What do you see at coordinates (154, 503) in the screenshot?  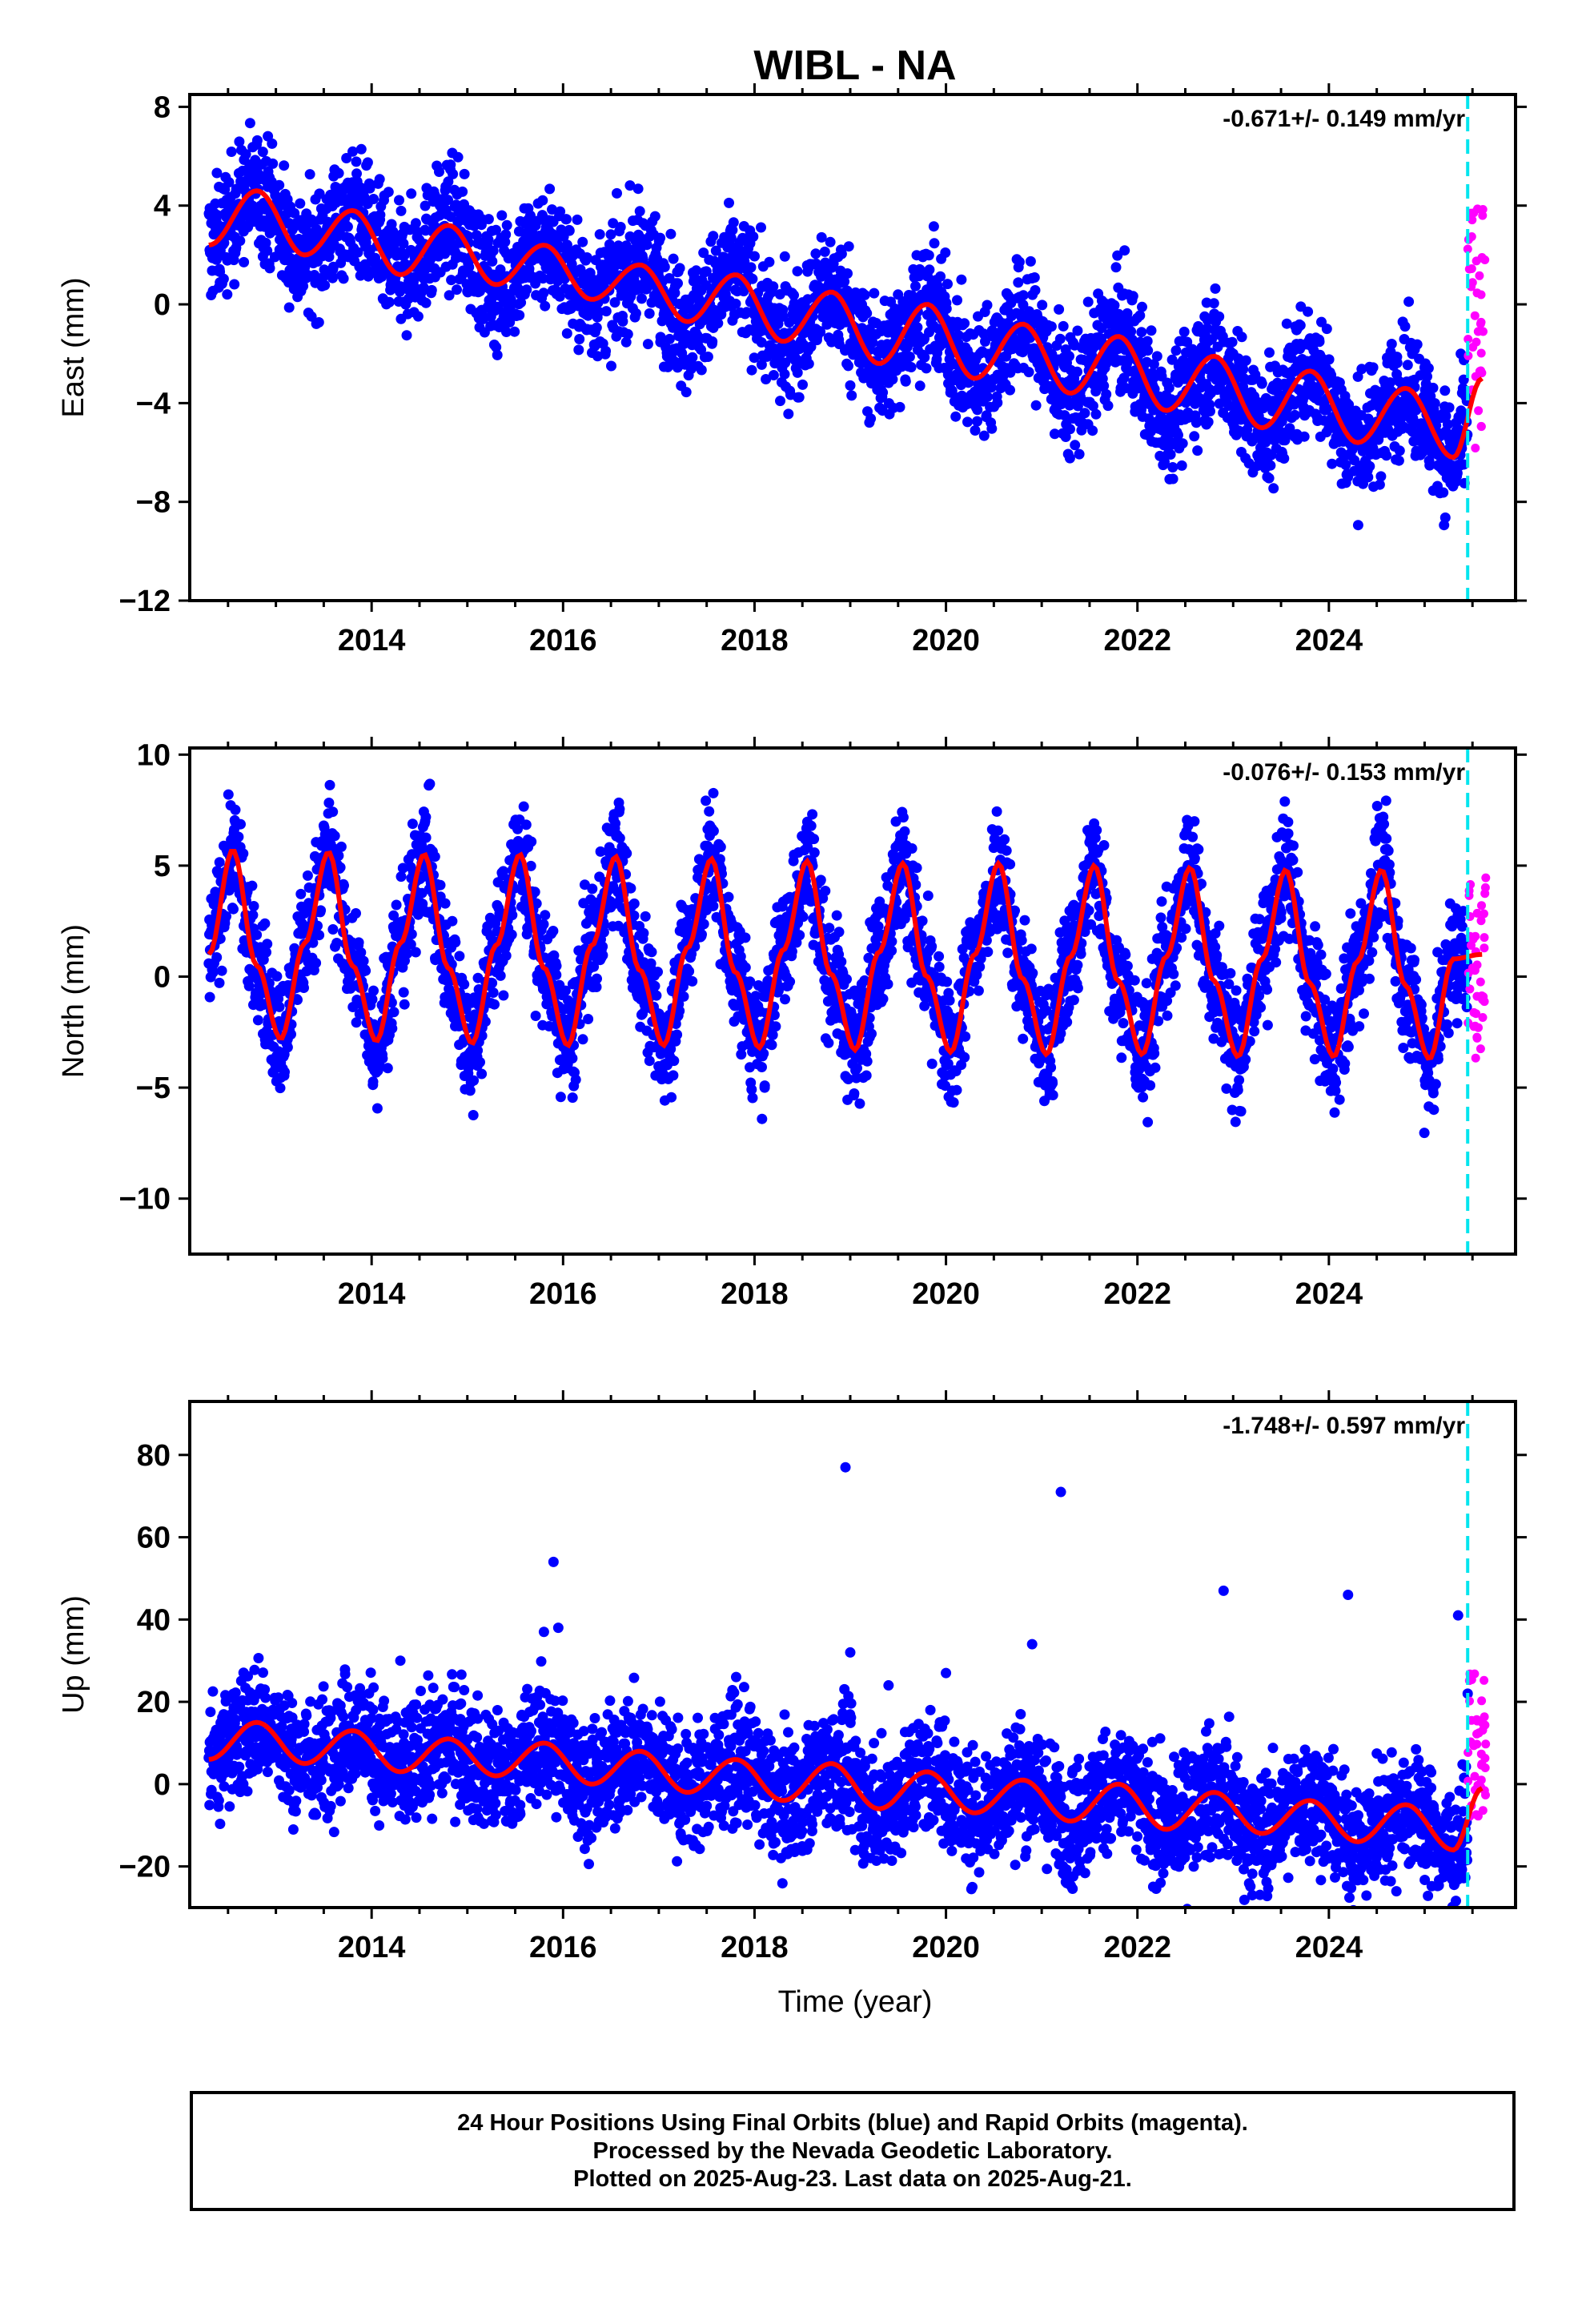 I see `y-tick-label: −8` at bounding box center [154, 503].